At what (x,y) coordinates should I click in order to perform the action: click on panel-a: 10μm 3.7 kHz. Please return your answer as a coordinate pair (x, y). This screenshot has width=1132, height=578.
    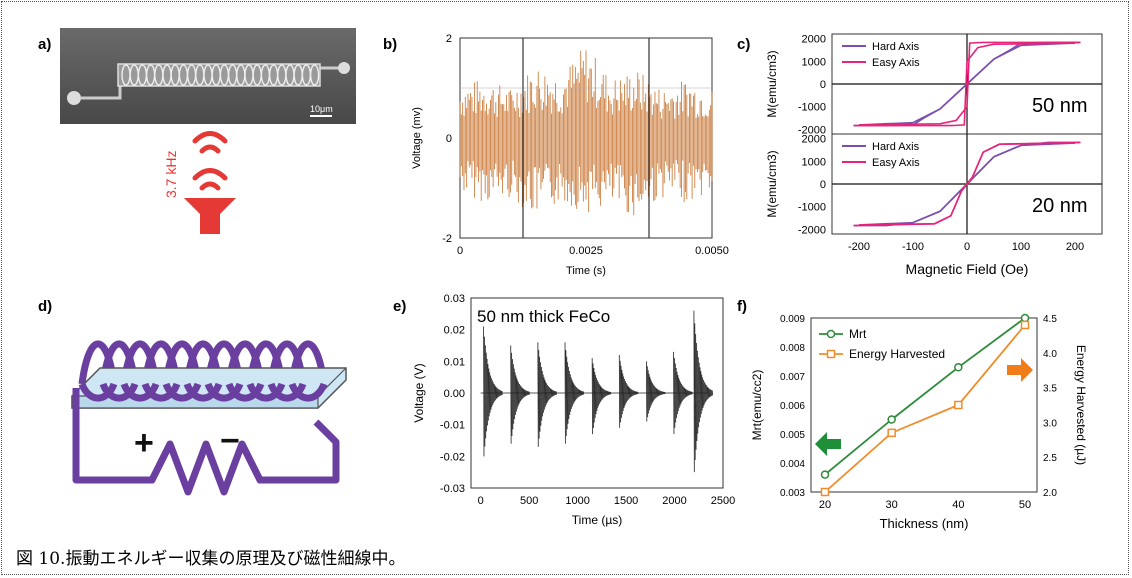
    Looking at the image, I should click on (208, 131).